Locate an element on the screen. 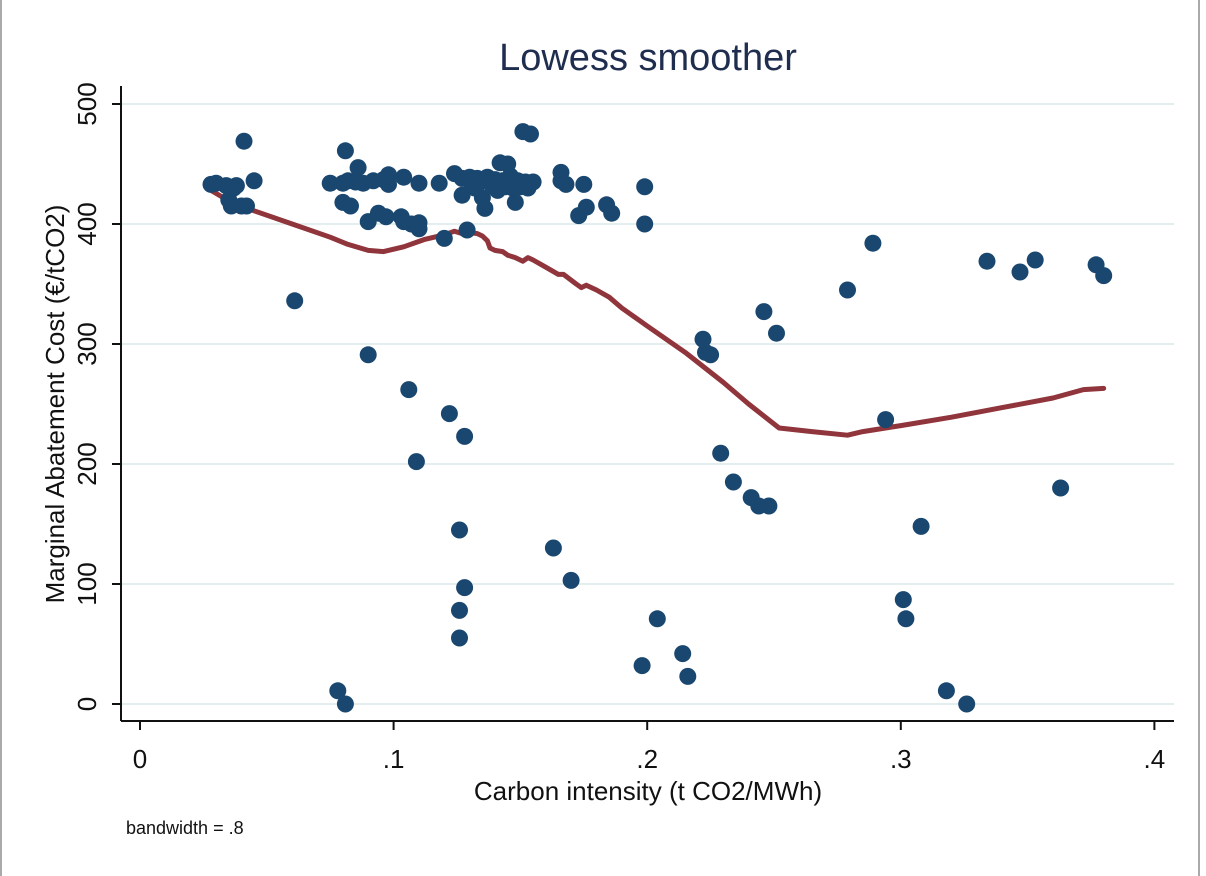 The image size is (1206, 876). x-axis-ticks: 0 .1 .2 .3 .4 is located at coordinates (649, 747).